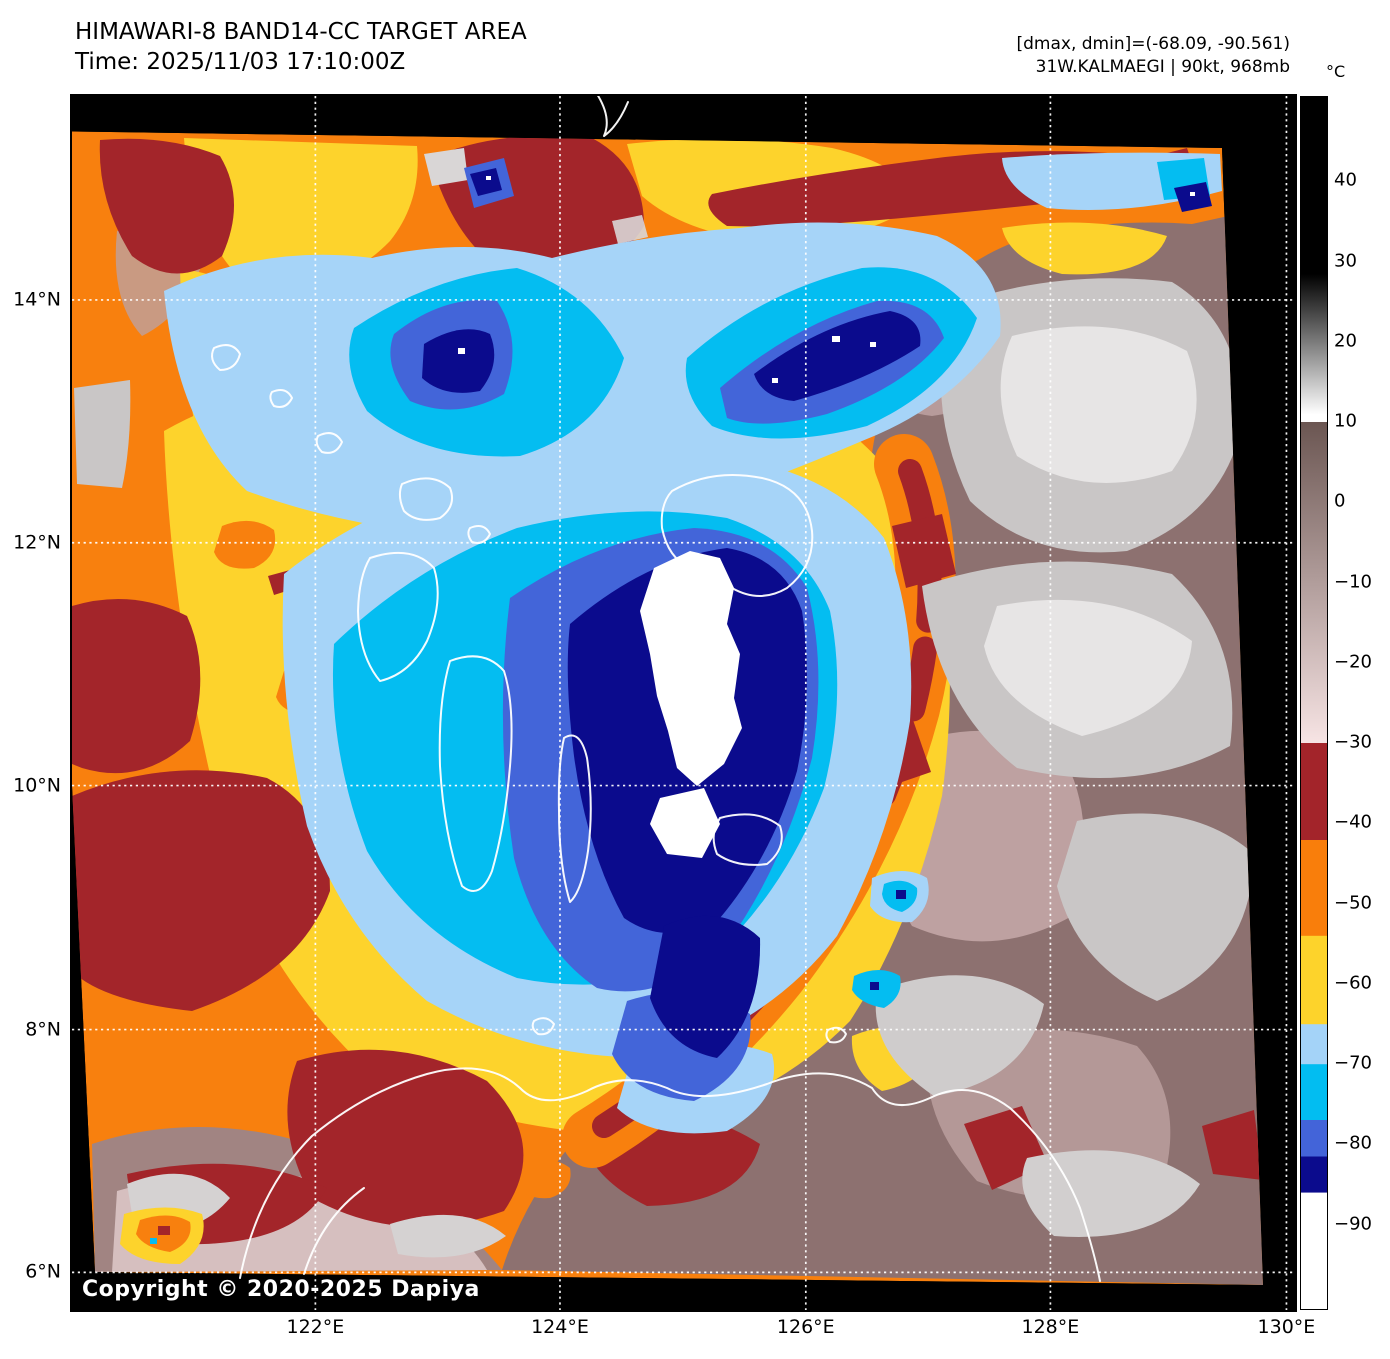  I want to click on lon-tick-label: 128°E, so click(1050, 1327).